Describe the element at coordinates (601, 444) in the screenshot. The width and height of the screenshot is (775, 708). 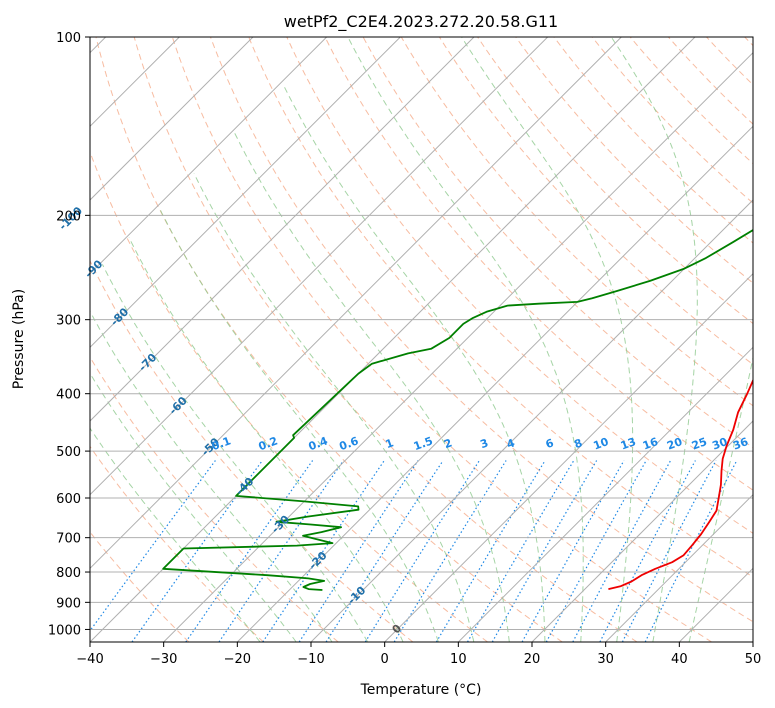
I see `mixing-ratio-label: 10` at that location.